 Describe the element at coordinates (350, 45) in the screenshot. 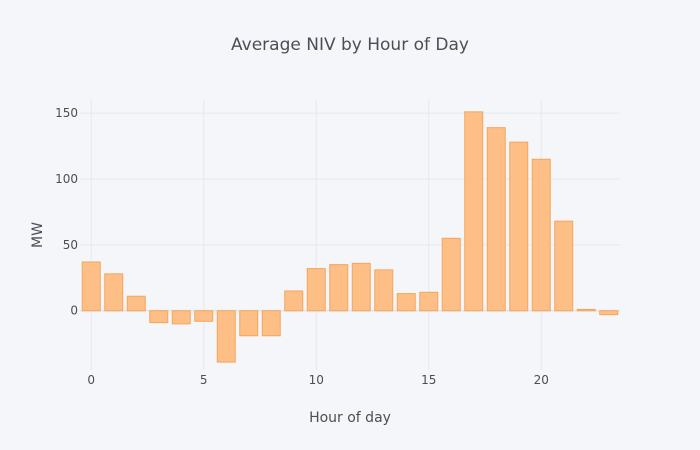

I see `chart-title: Average NIV by Hour of Day` at that location.